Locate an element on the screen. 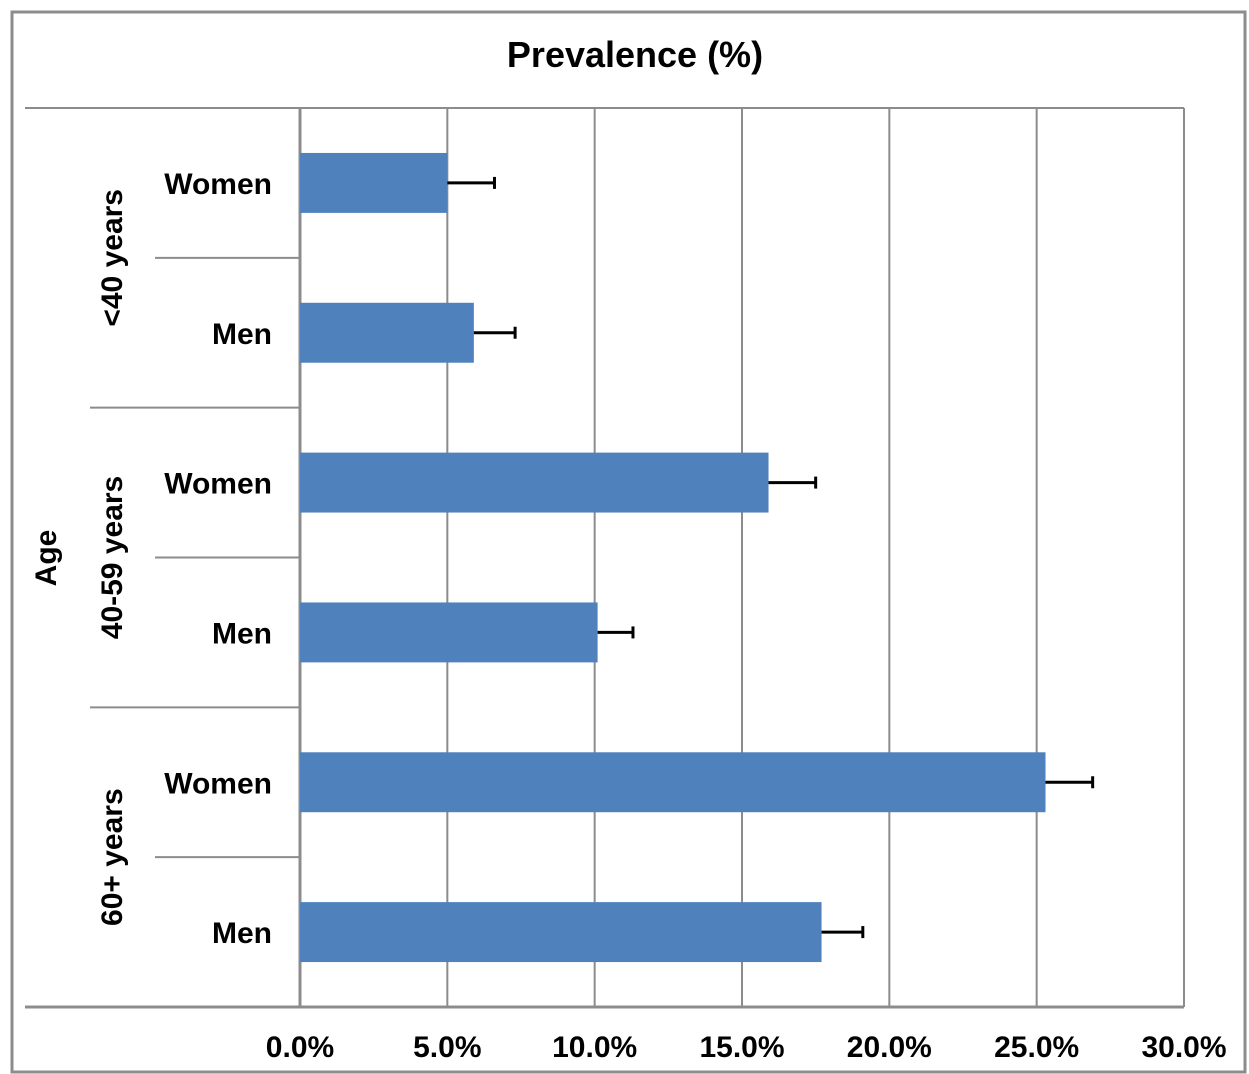 The height and width of the screenshot is (1074, 1249). category-label-4: Women is located at coordinates (218, 783).